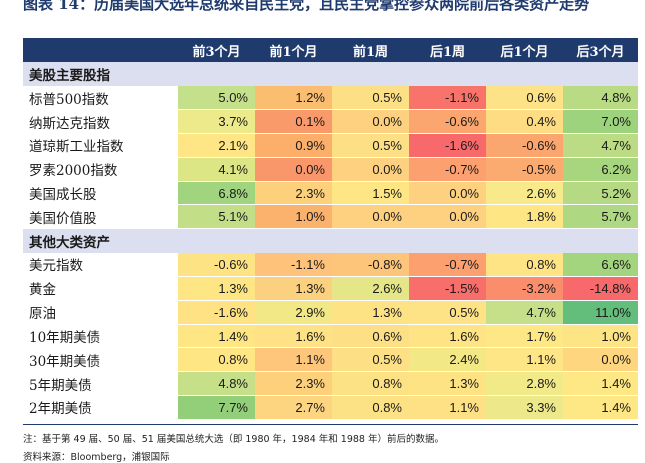  Describe the element at coordinates (524, 383) in the screenshot. I see `return-cell: 2.8%` at that location.